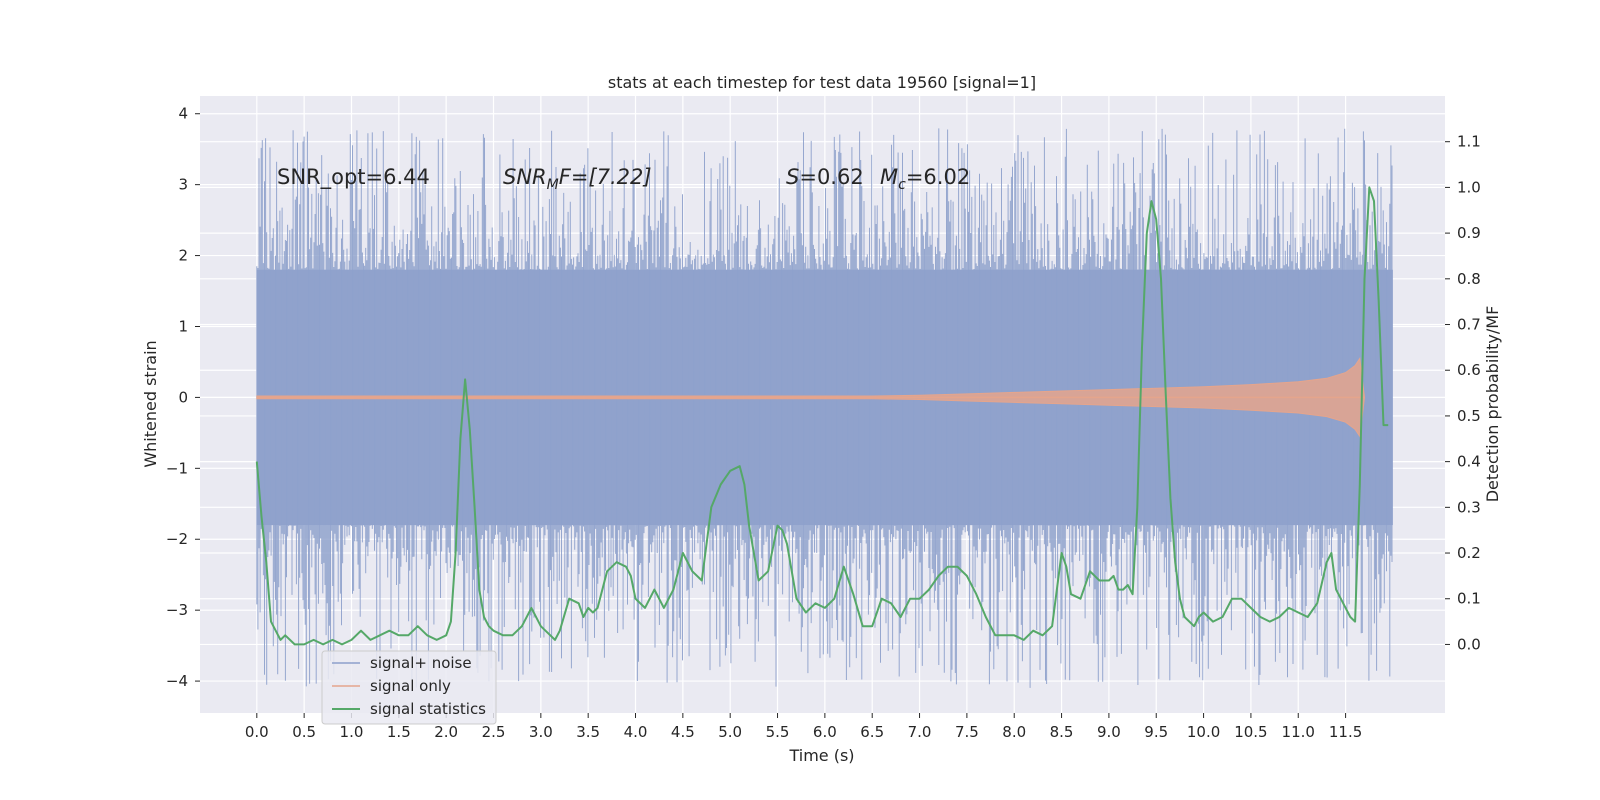  Describe the element at coordinates (1469, 187) in the screenshot. I see `y2-tick-label: 1.0` at that location.